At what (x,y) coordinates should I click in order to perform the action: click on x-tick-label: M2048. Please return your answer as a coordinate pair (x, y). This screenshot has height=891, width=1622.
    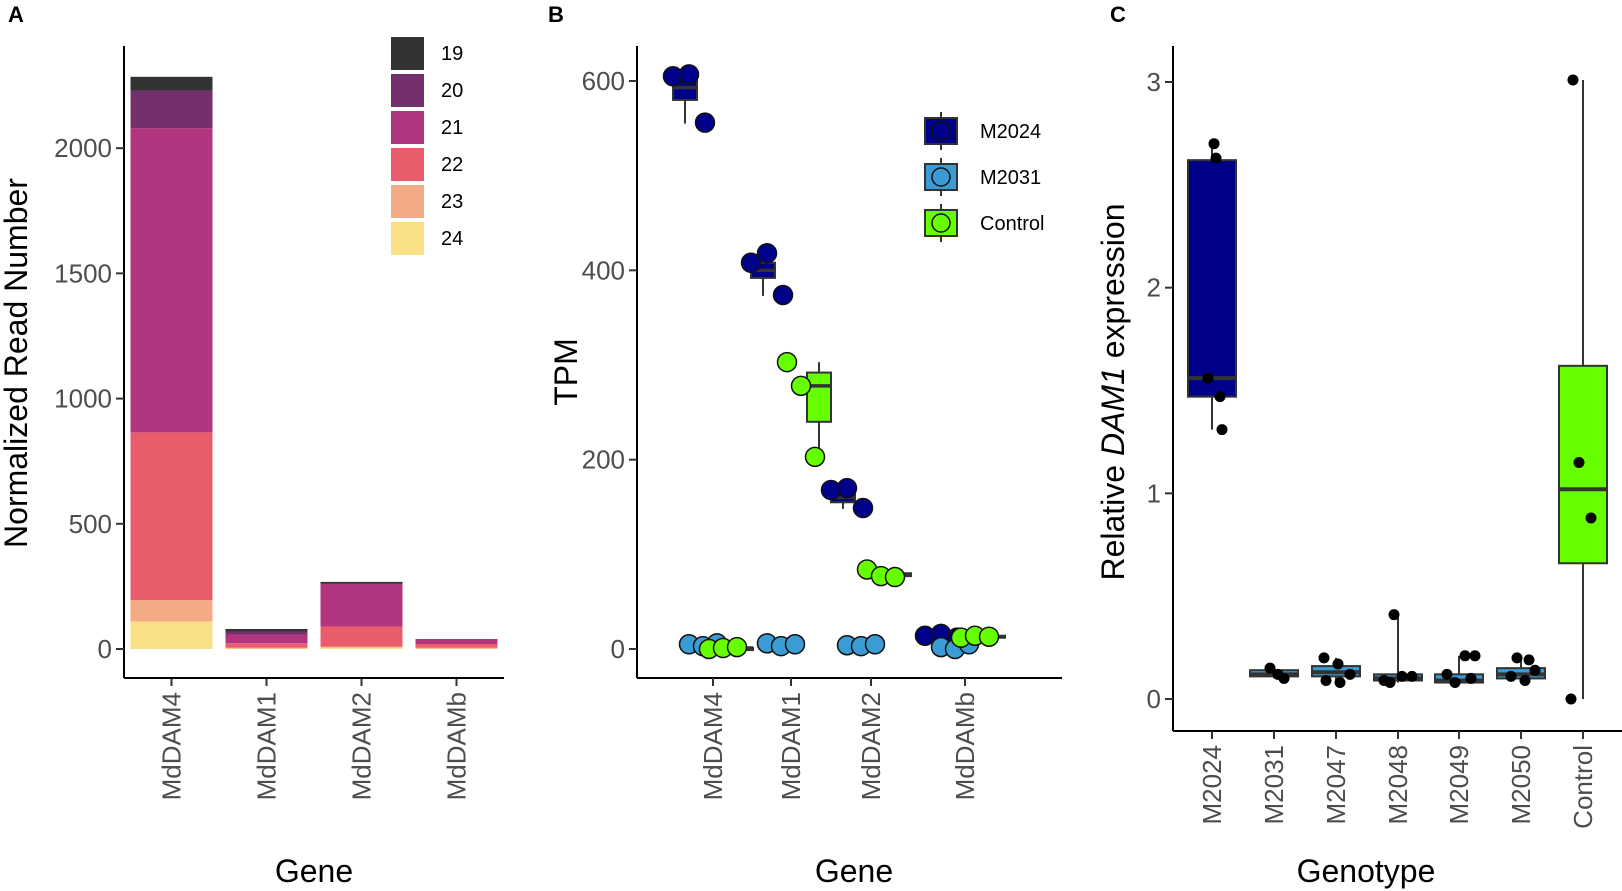
    Looking at the image, I should click on (1398, 785).